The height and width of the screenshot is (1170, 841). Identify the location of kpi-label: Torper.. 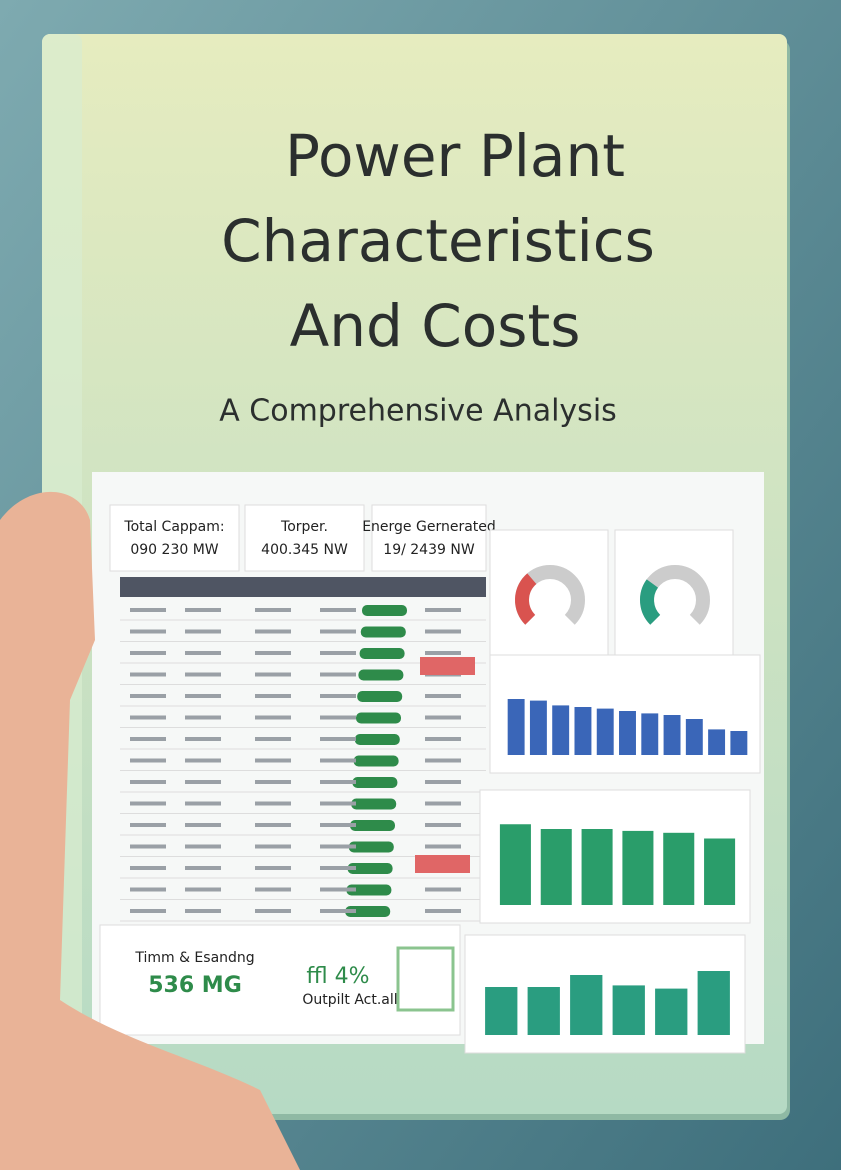
(304, 527).